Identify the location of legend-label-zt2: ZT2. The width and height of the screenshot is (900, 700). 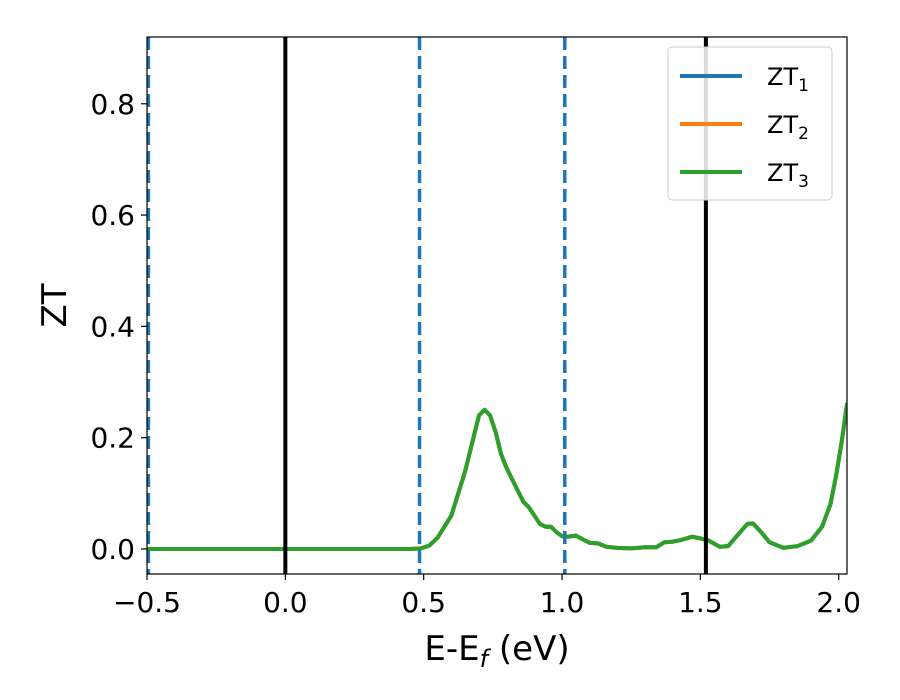
(788, 127).